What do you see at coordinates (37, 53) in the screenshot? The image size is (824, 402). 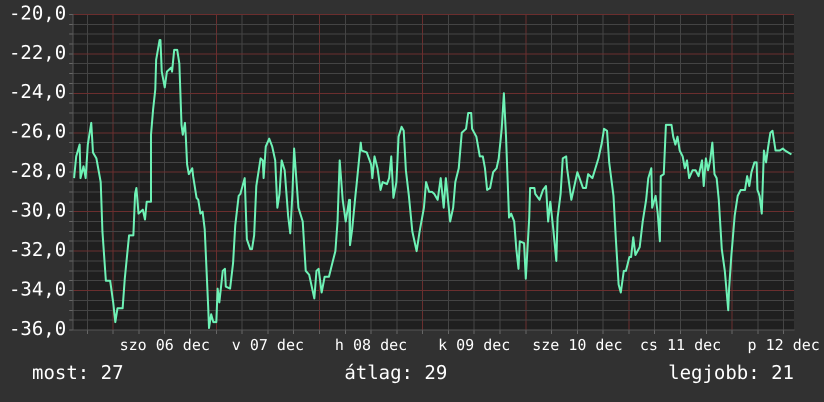 I see `y-tick-label: -22,0` at bounding box center [37, 53].